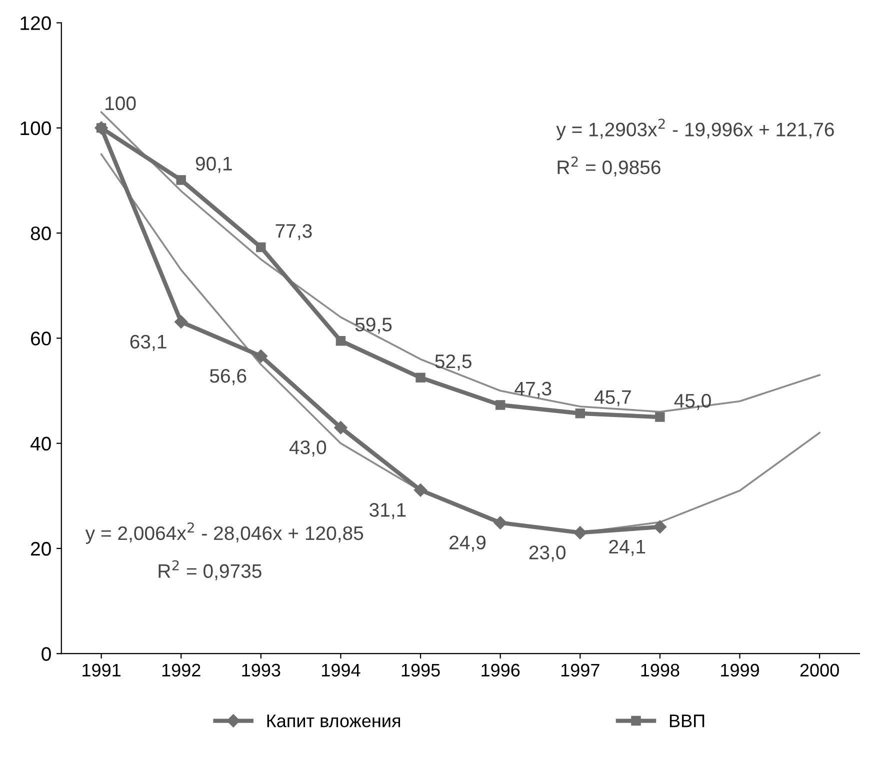 The height and width of the screenshot is (760, 877). Describe the element at coordinates (373, 326) in the screenshot. I see `data-label: 59,5` at that location.